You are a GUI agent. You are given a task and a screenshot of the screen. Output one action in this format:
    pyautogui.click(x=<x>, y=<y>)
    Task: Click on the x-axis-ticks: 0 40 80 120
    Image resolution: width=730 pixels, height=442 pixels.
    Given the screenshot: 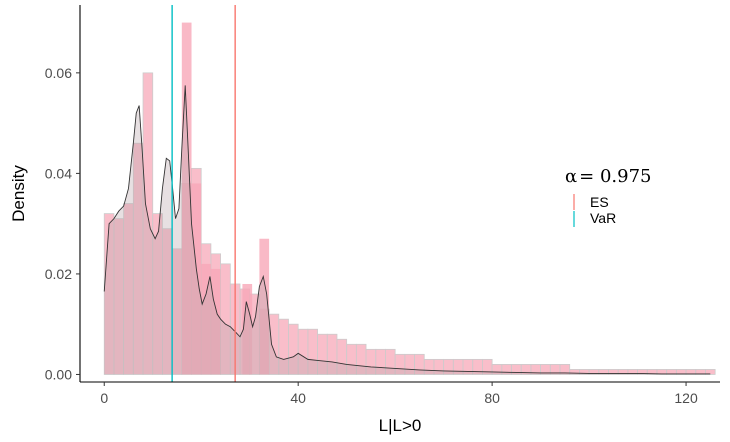 What is the action you would take?
    pyautogui.click(x=399, y=394)
    